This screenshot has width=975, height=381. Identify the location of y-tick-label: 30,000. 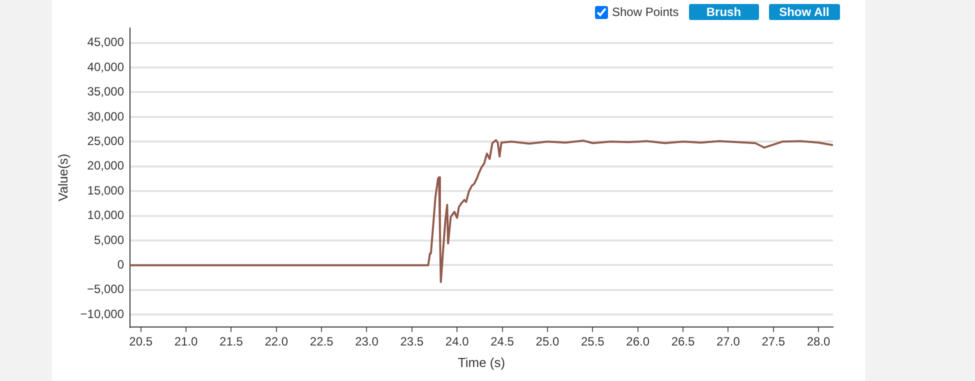
(105, 116).